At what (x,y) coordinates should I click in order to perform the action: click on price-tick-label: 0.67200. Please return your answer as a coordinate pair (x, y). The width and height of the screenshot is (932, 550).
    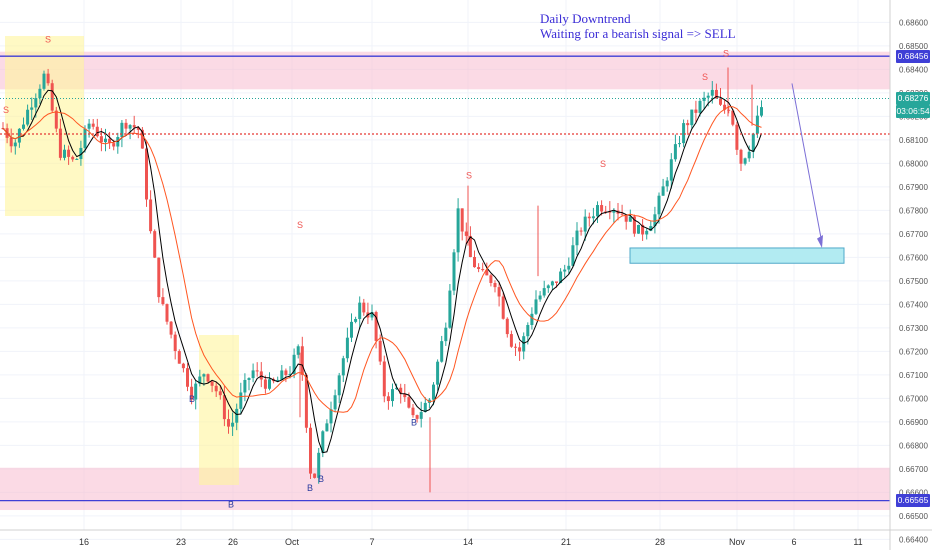
    Looking at the image, I should click on (913, 351).